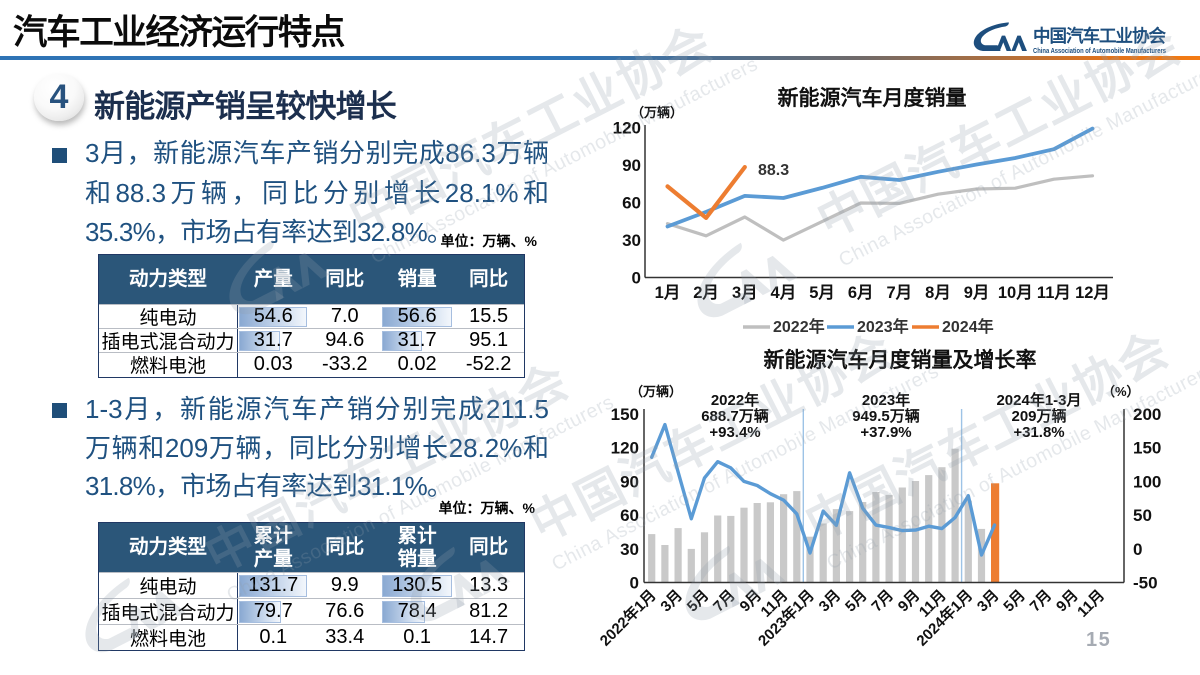  Describe the element at coordinates (1147, 414) in the screenshot. I see `svg-text: 200` at that location.